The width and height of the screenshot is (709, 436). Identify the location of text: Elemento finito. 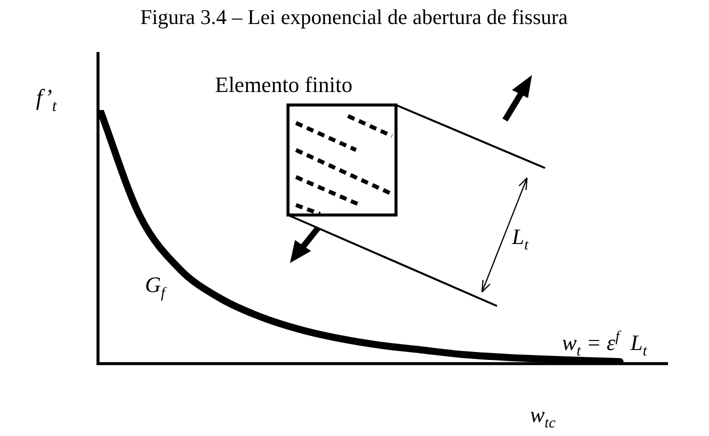
(283, 84).